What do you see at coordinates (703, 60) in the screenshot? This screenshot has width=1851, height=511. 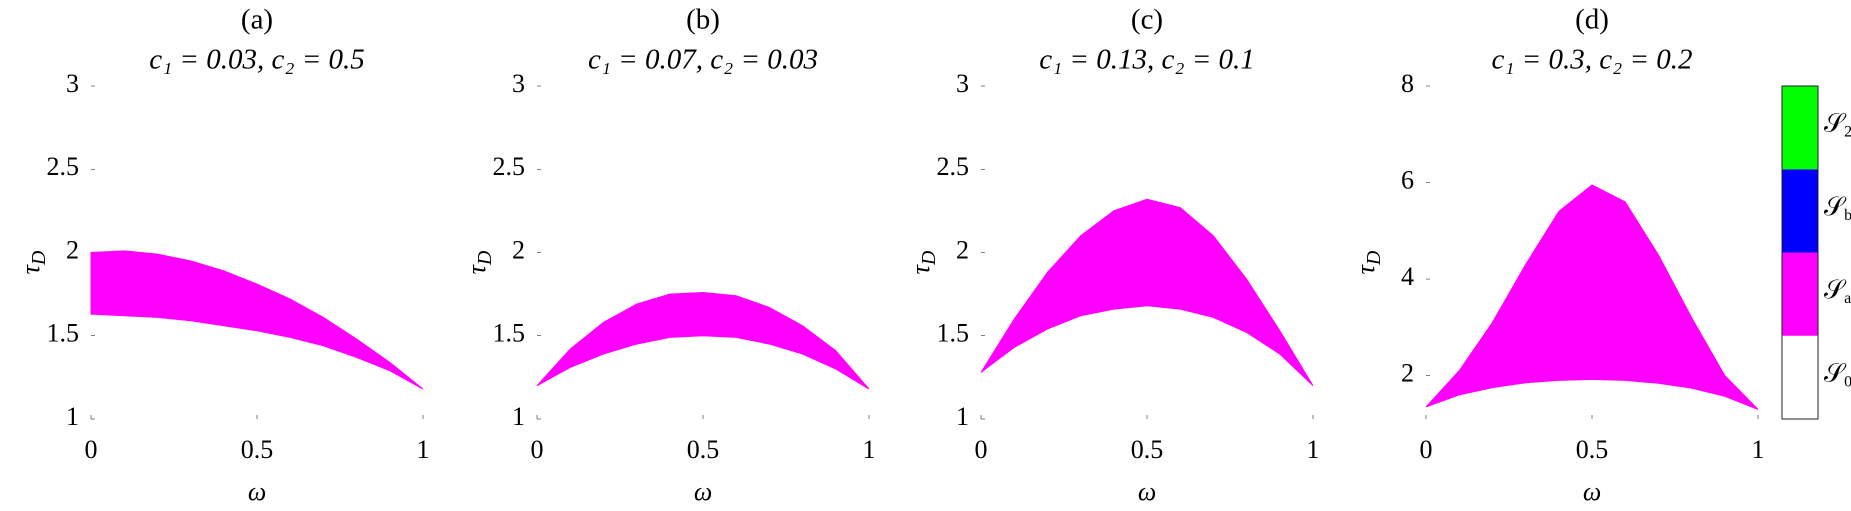 I see `panel-subtitle: c₁ = 0.07, c₂ = 0.03` at bounding box center [703, 60].